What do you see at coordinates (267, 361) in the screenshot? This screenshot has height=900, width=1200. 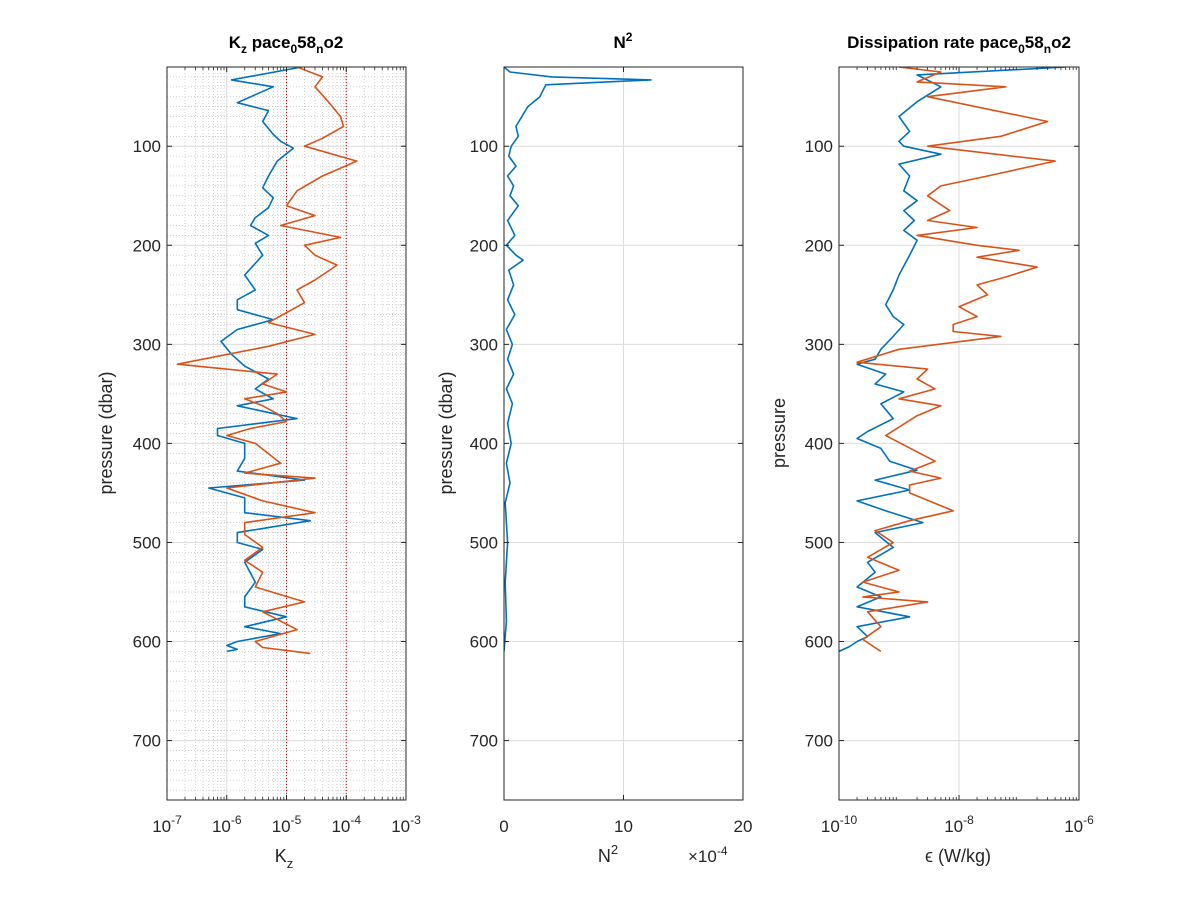 I see `kz-series-2-line` at bounding box center [267, 361].